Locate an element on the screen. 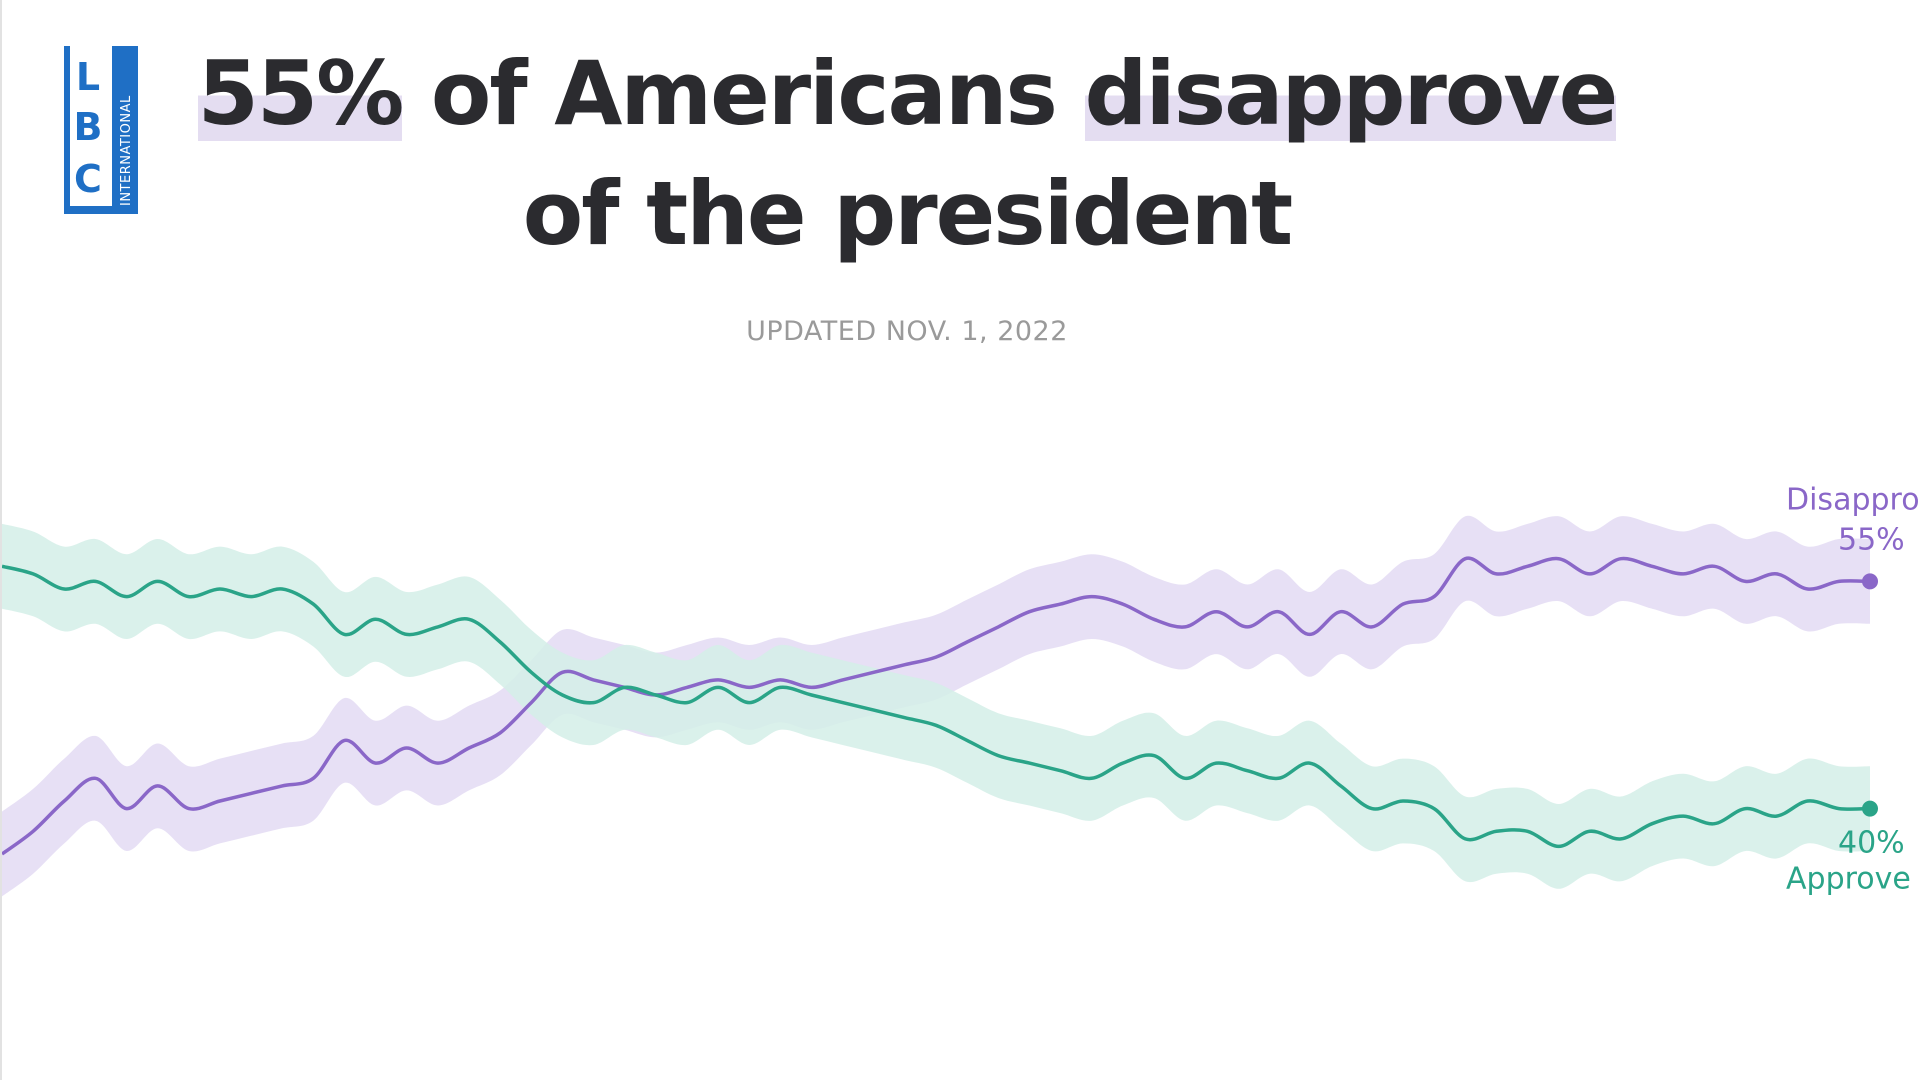 This screenshot has height=1080, width=1920. updated-date: UPDATED NOV. 1, 2022 is located at coordinates (907, 331).